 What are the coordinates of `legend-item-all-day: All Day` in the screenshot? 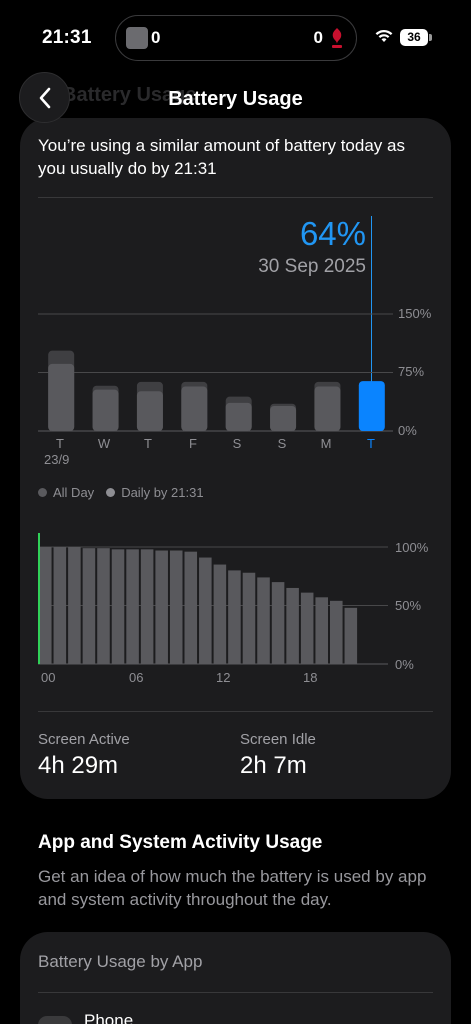 It's located at (66, 492).